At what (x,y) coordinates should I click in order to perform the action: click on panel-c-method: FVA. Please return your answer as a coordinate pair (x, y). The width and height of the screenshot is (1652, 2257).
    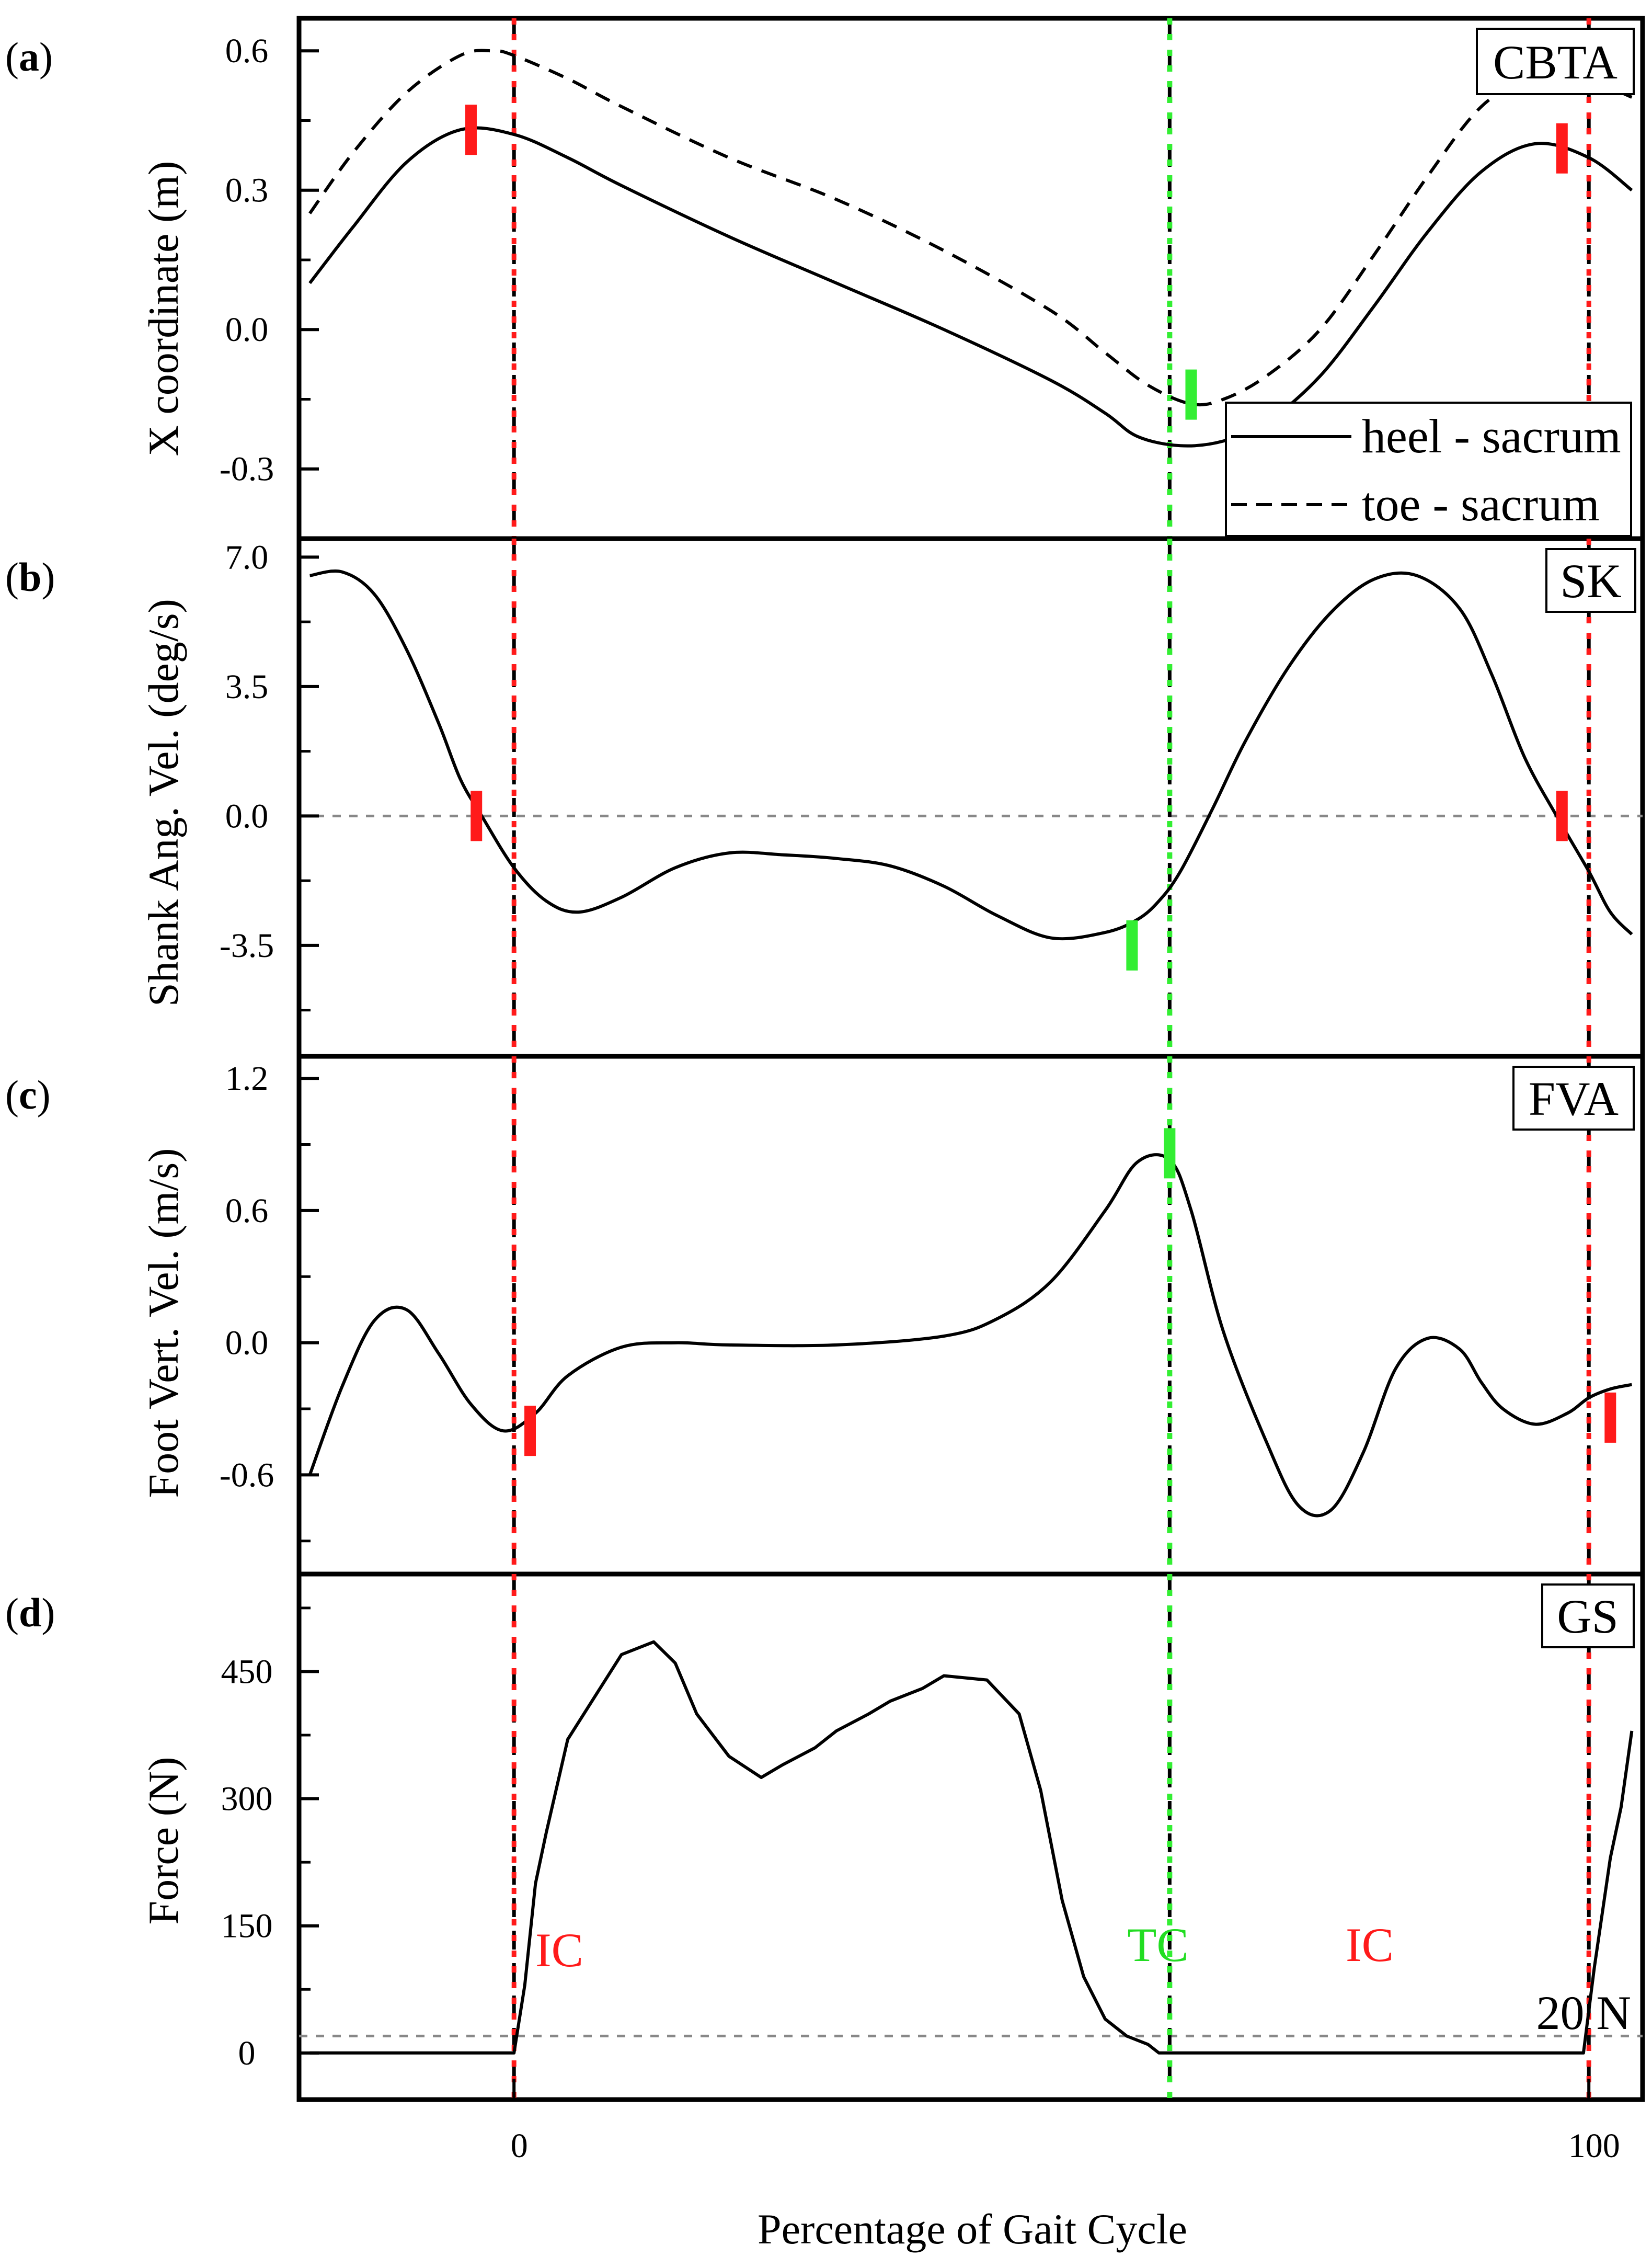
    Looking at the image, I should click on (1574, 1099).